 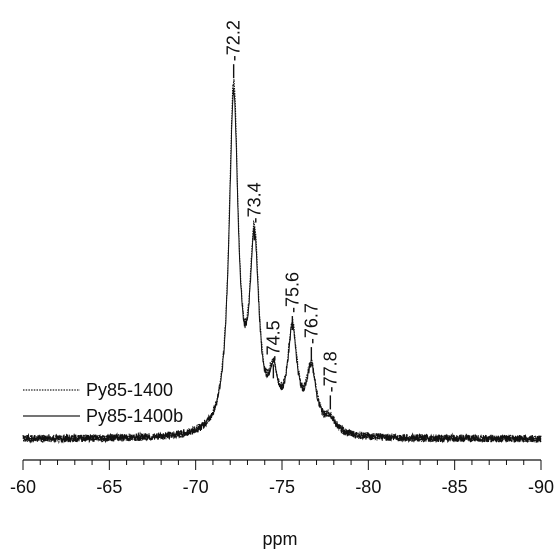 What do you see at coordinates (455, 487) in the screenshot?
I see `x-tick-label: -85` at bounding box center [455, 487].